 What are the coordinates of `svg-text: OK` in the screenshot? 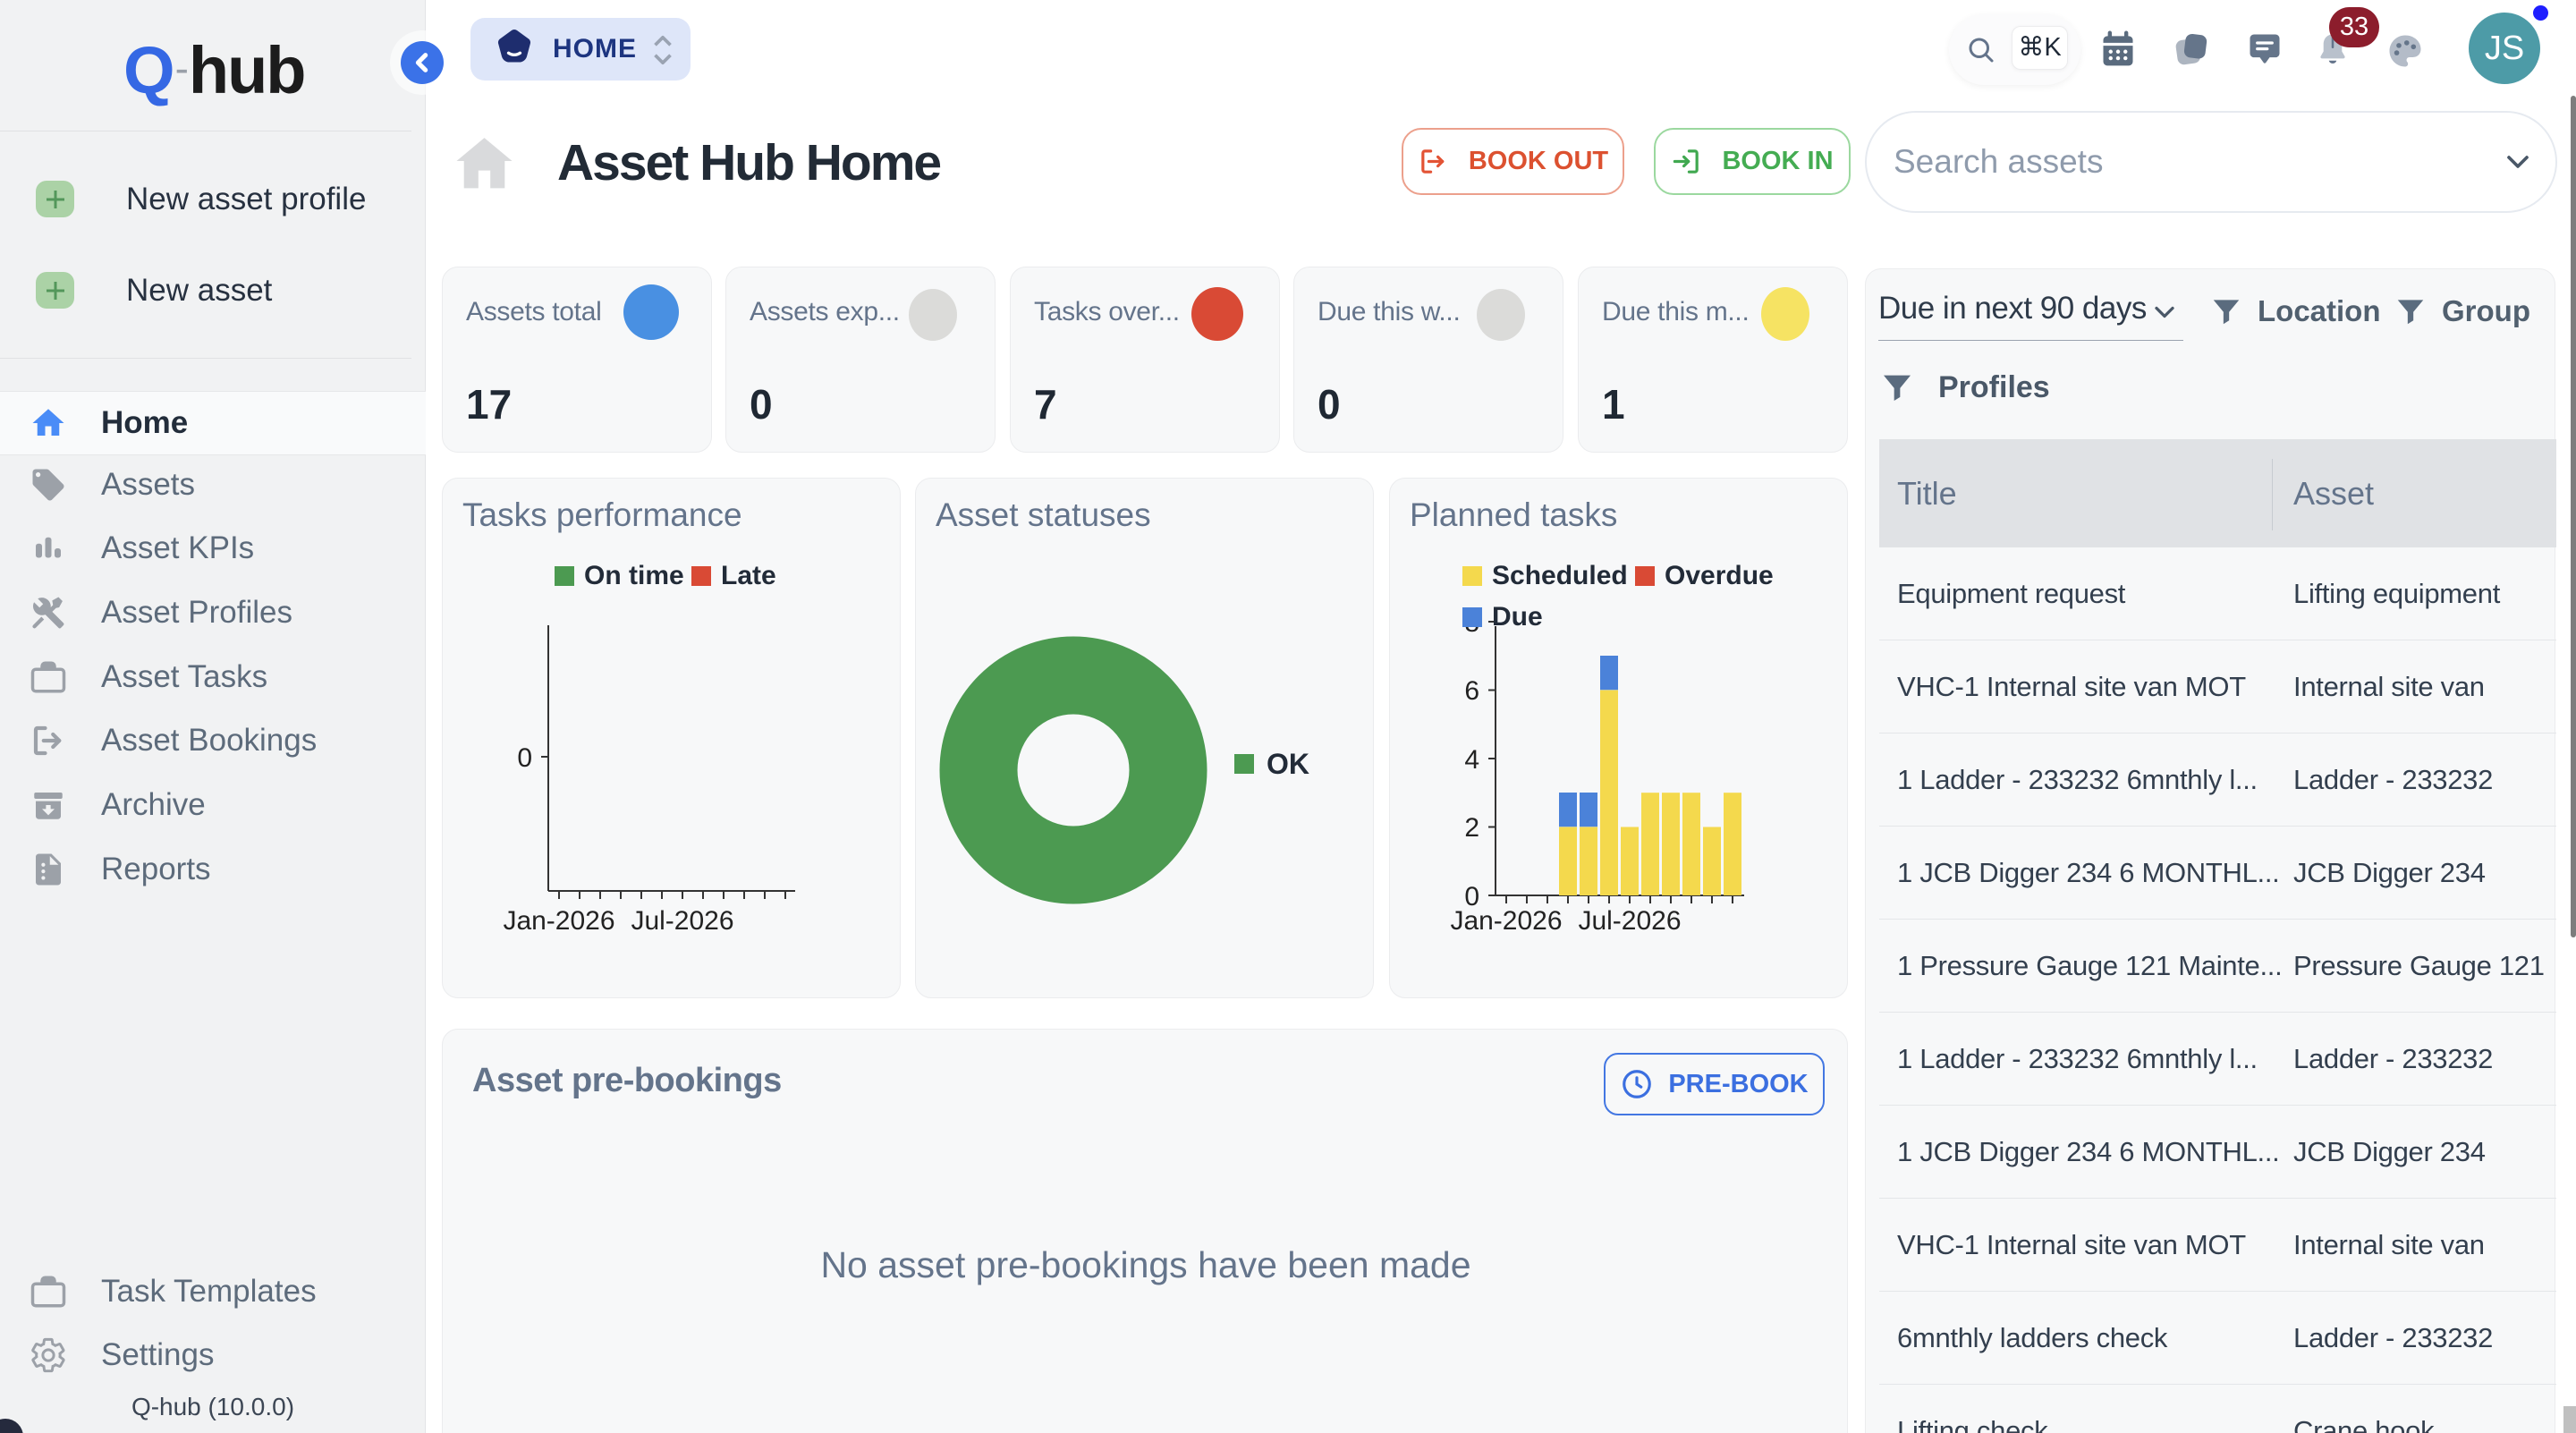 It's located at (1288, 764).